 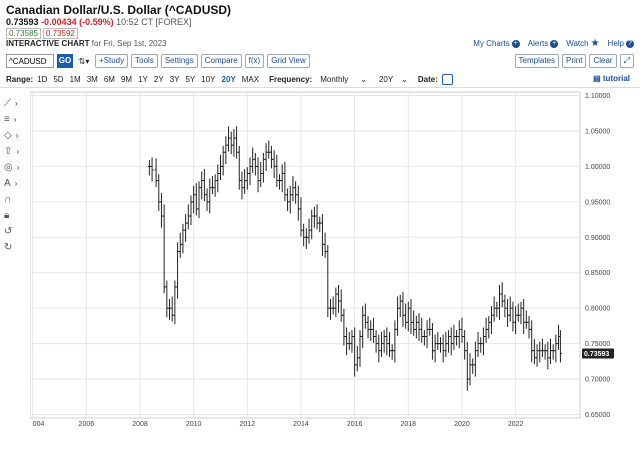 I want to click on range-option-max: MAX, so click(x=250, y=79).